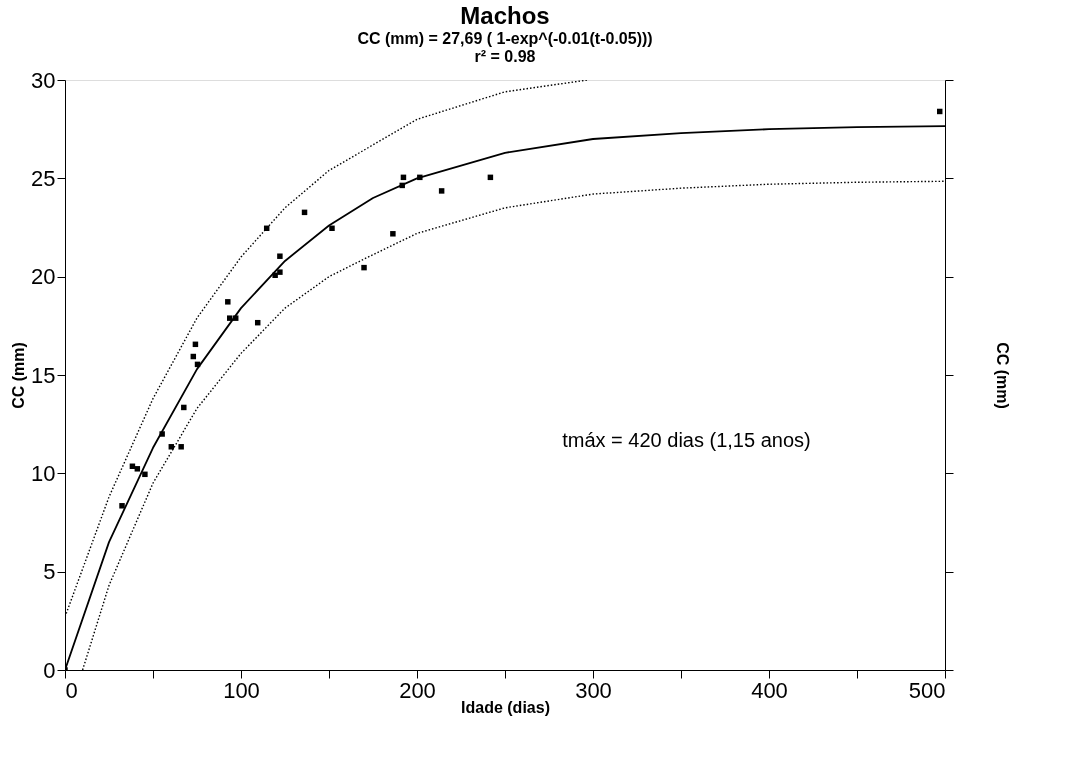 The image size is (1091, 769). Describe the element at coordinates (49, 572) in the screenshot. I see `y-tick-label: 5` at that location.